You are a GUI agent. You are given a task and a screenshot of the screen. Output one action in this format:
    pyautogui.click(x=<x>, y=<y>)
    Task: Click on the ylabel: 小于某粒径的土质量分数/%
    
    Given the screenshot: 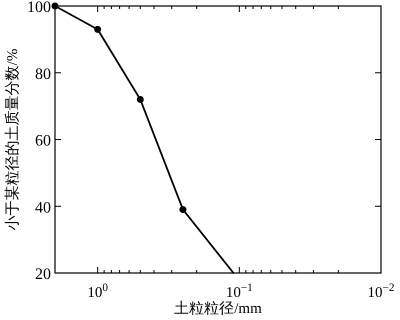 What is the action you would take?
    pyautogui.click(x=13, y=139)
    